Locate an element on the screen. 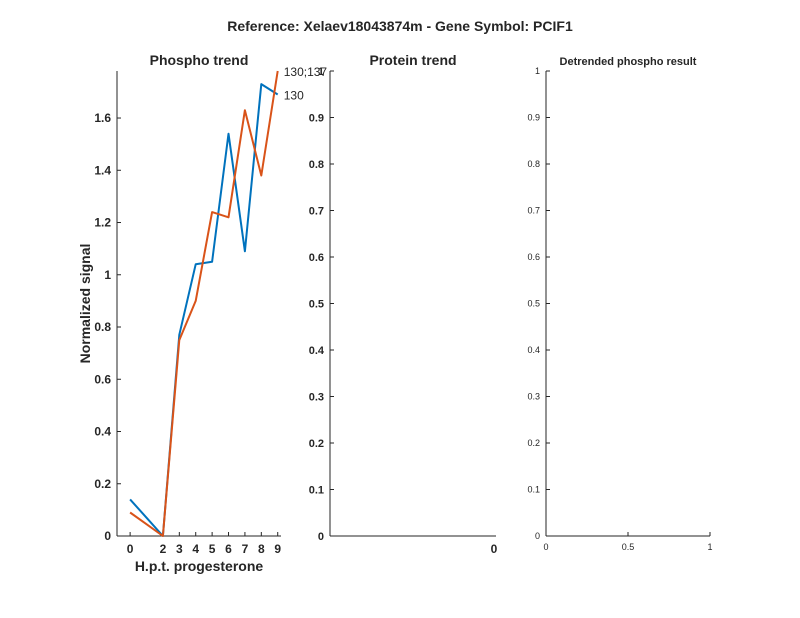 The height and width of the screenshot is (618, 800). x-tick-label: 9 is located at coordinates (277, 549).